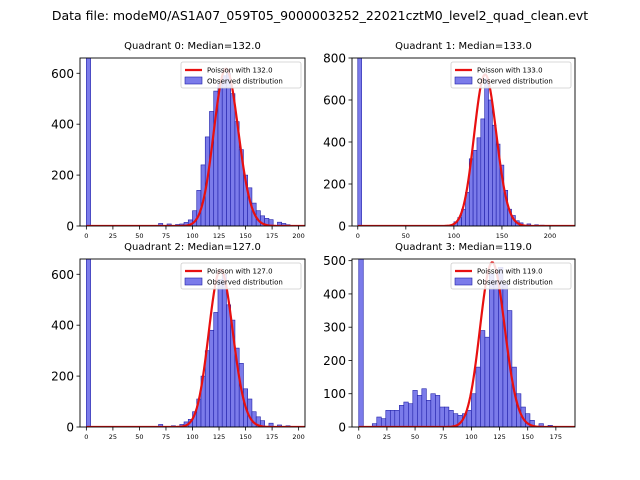 This screenshot has width=640, height=480. What do you see at coordinates (443, 437) in the screenshot?
I see `x-tick-label: 75` at bounding box center [443, 437].